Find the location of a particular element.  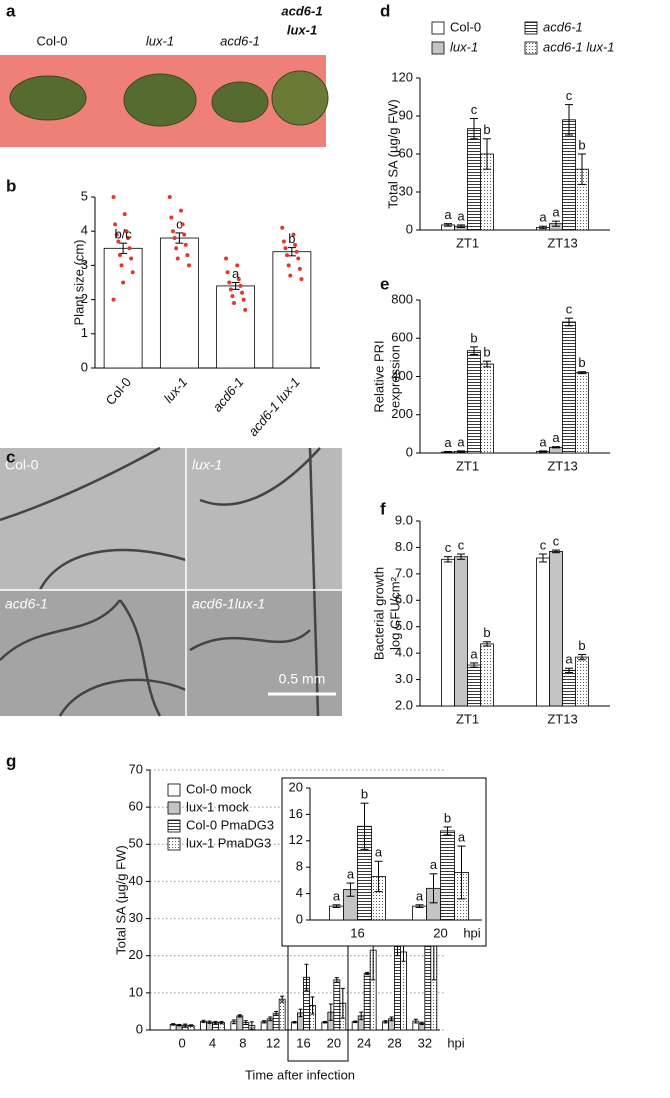

y-tick-label: 40 is located at coordinates (136, 880).